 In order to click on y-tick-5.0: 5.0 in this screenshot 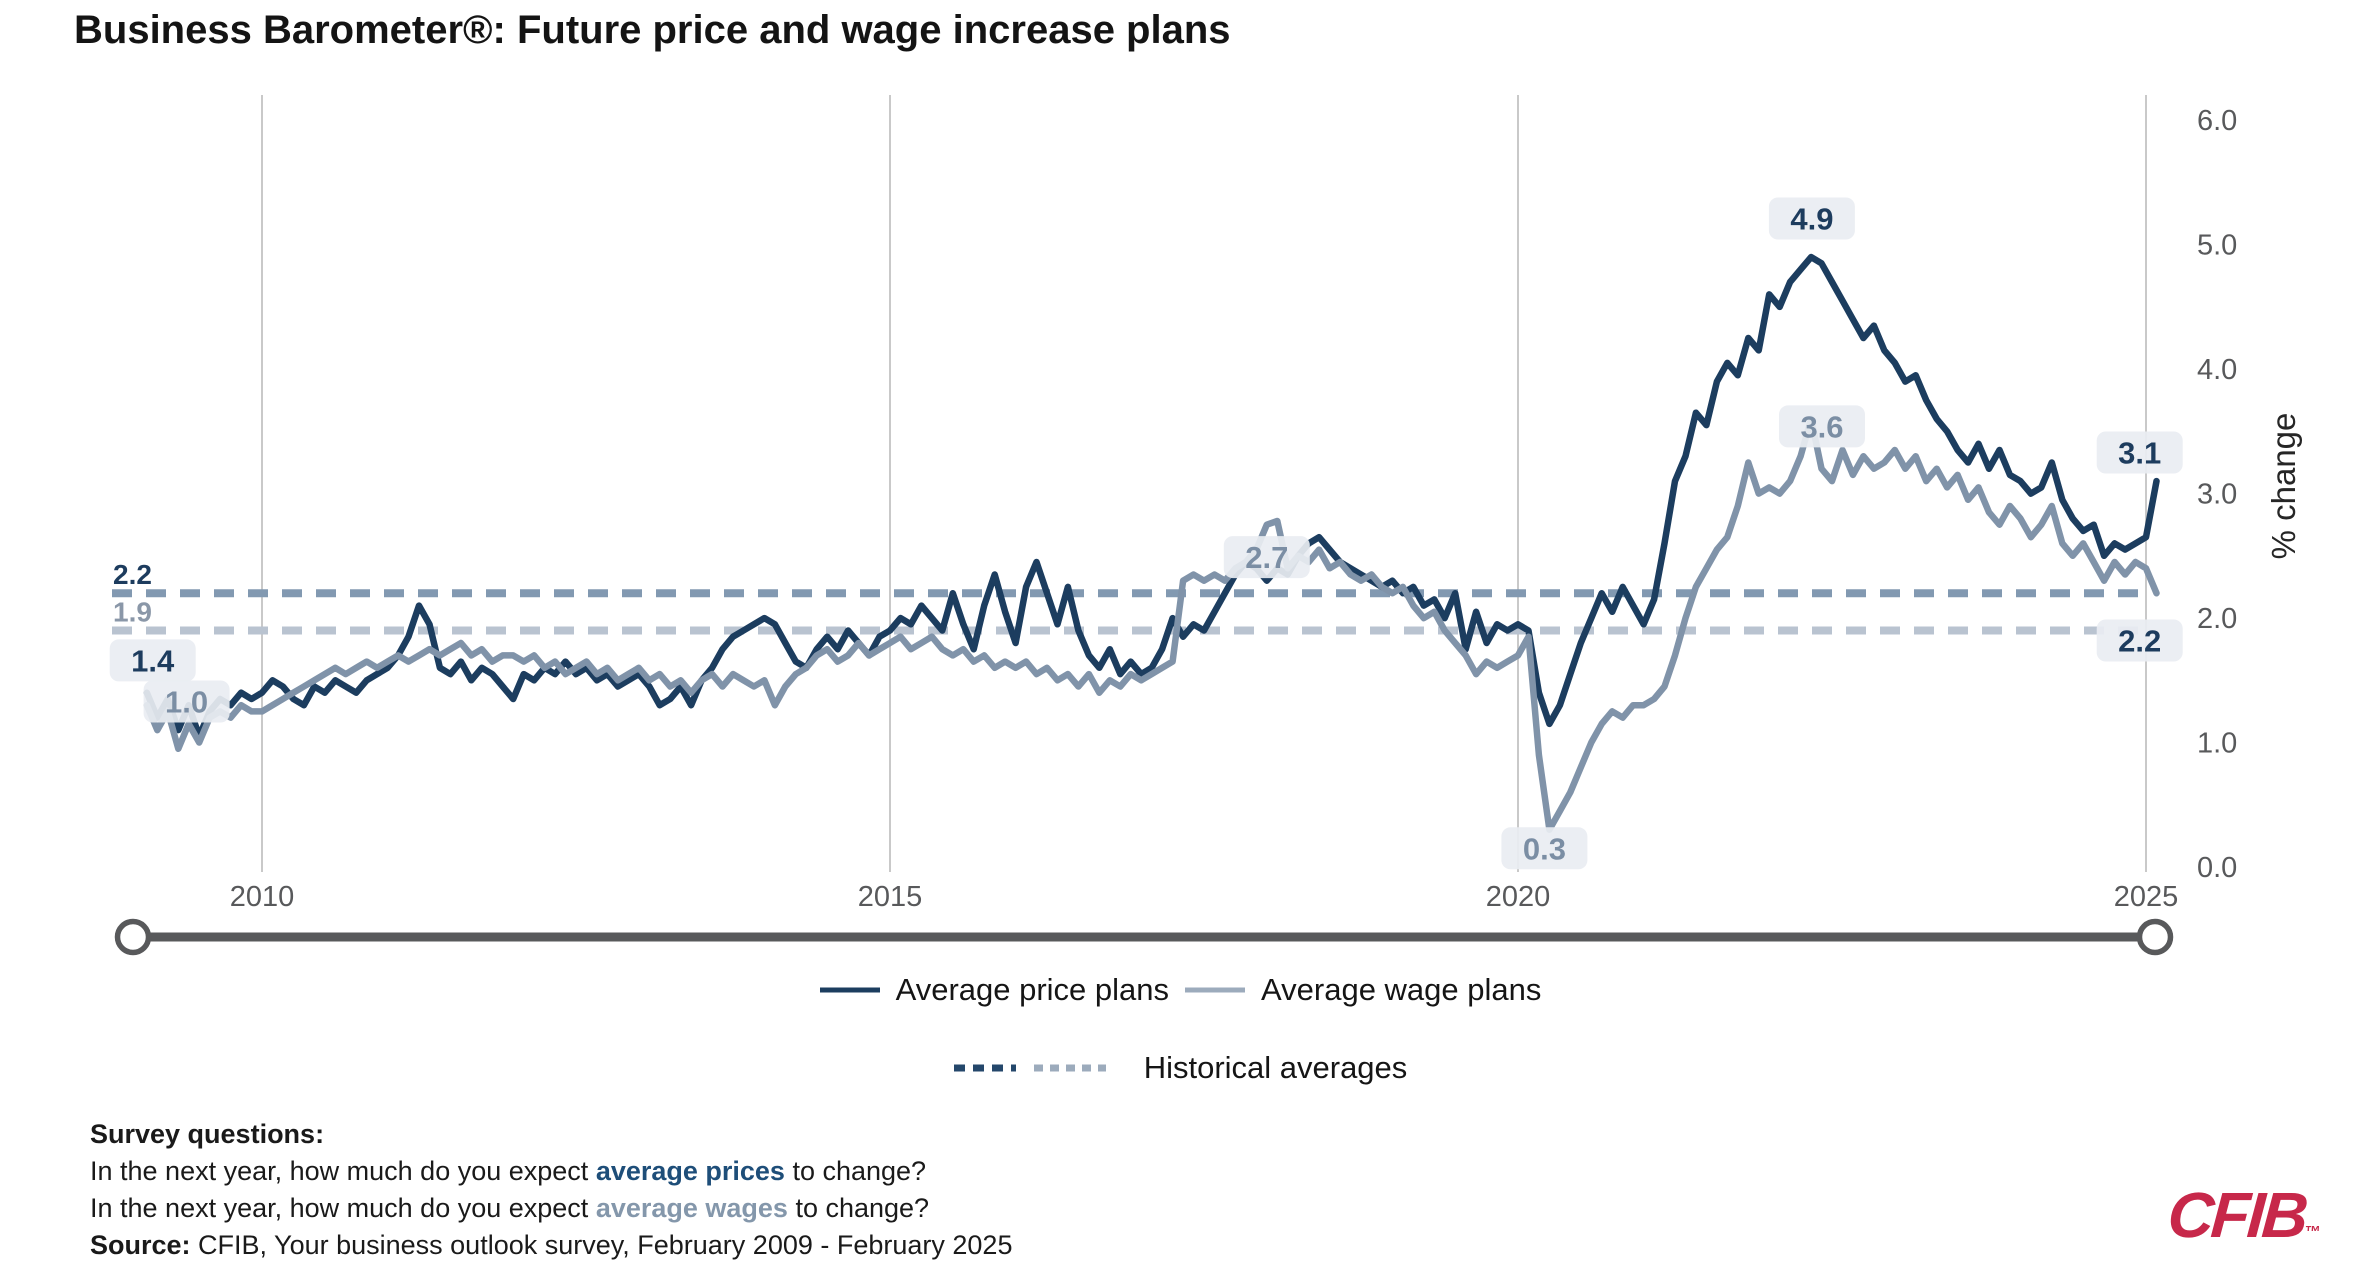, I will do `click(2217, 246)`.